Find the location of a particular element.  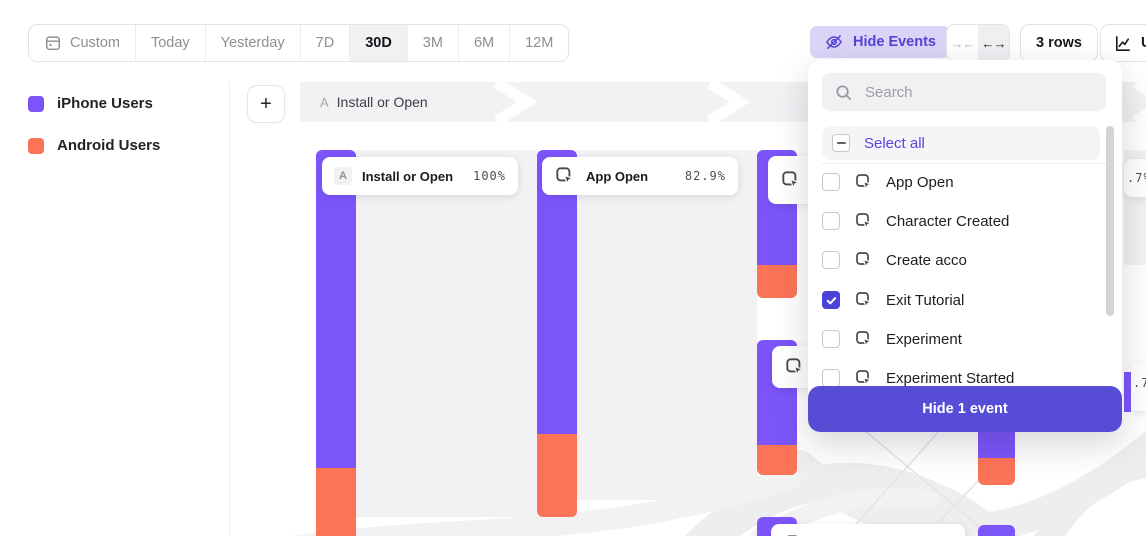

event-item-app-open: App Open is located at coordinates (961, 182).